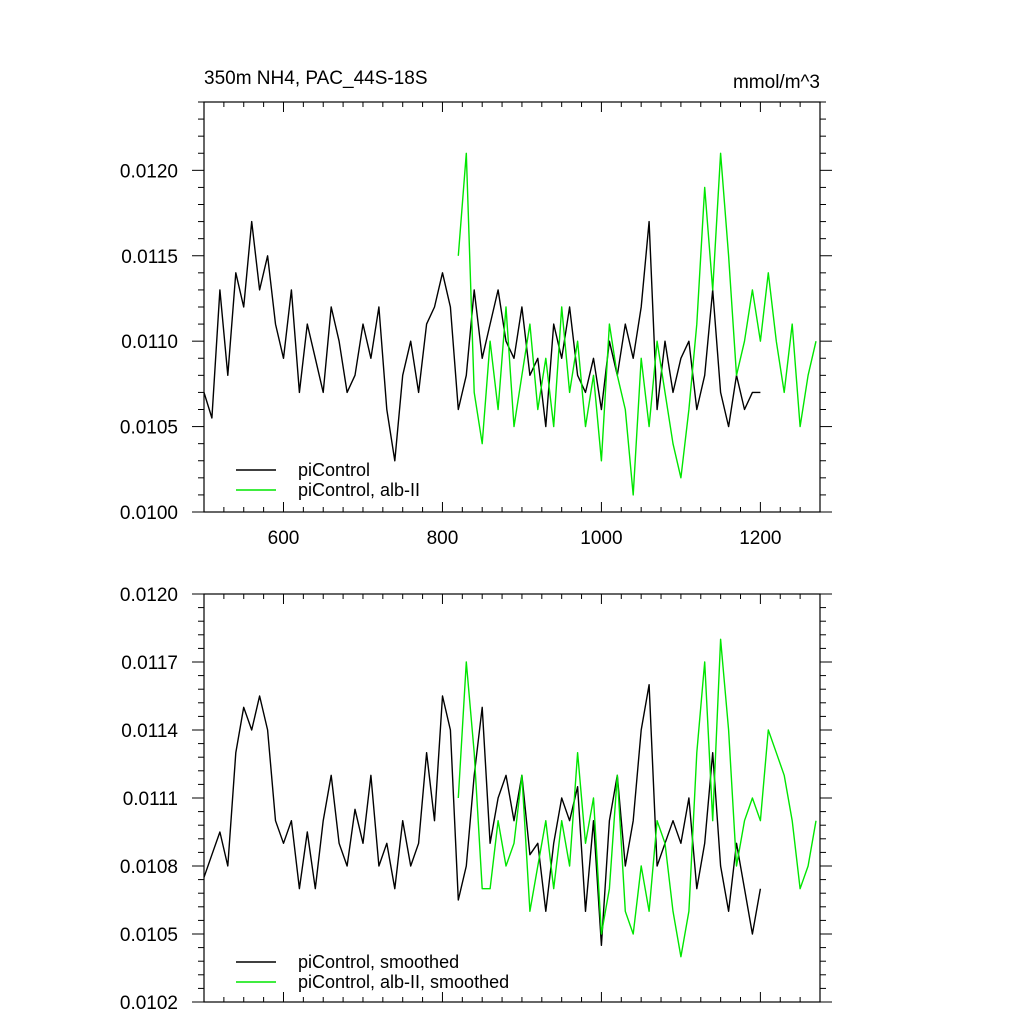 This screenshot has height=1024, width=1024. I want to click on top-panel-title: 350m NH4, PAC_44S-18S, so click(316, 78).